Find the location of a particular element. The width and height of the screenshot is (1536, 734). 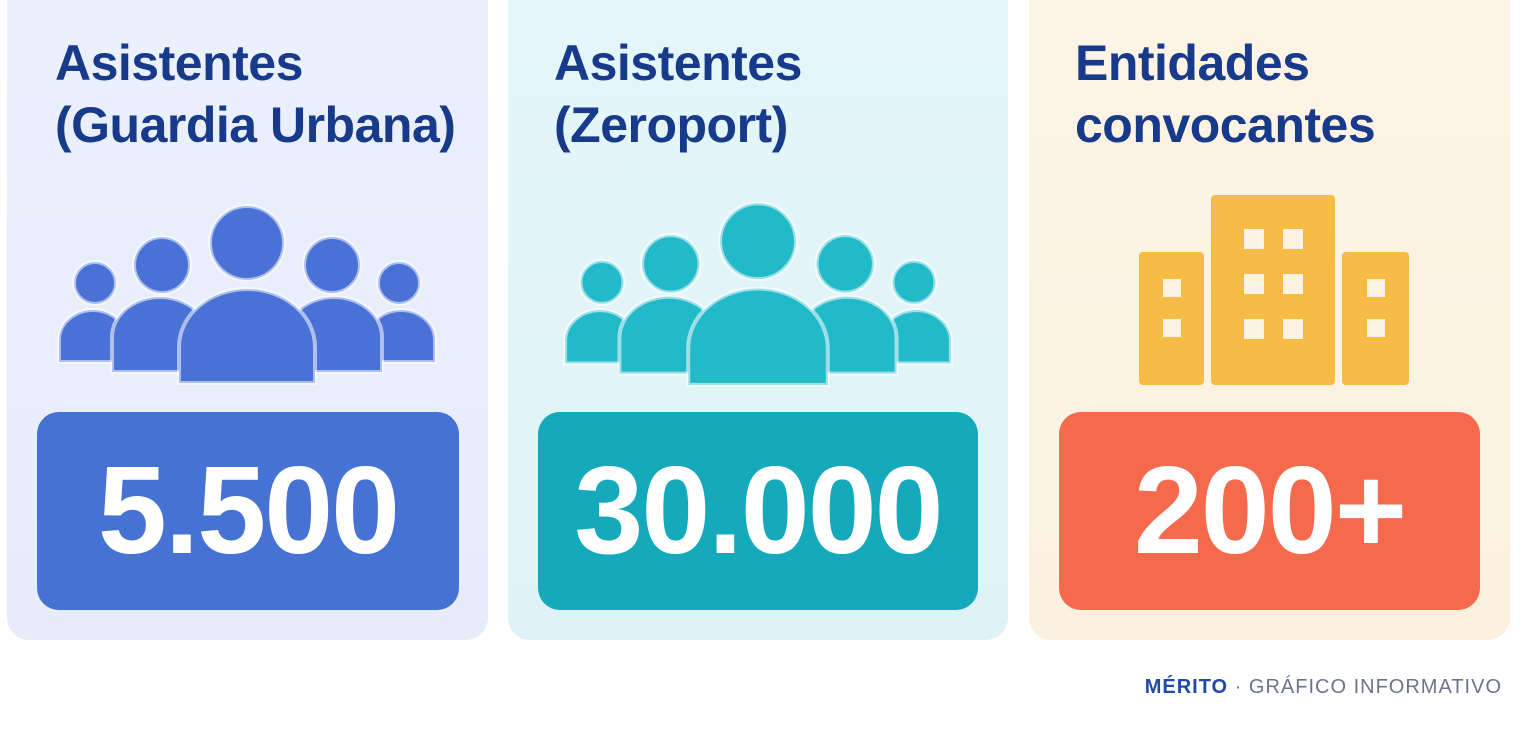

title-line: (Zeroport) is located at coordinates (671, 125).